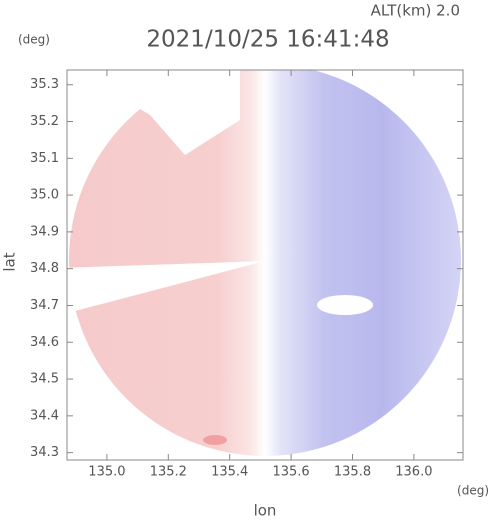 The image size is (491, 525). What do you see at coordinates (106, 472) in the screenshot?
I see `x-tick-label: 135.0` at bounding box center [106, 472].